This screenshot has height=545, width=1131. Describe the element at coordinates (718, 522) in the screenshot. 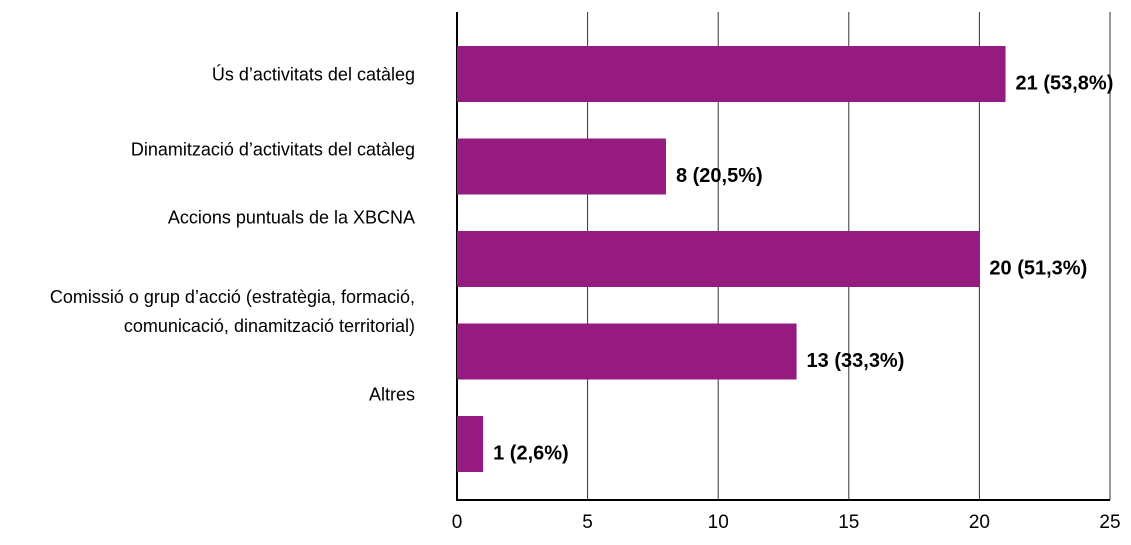

I see `x-tick-label: 10` at that location.